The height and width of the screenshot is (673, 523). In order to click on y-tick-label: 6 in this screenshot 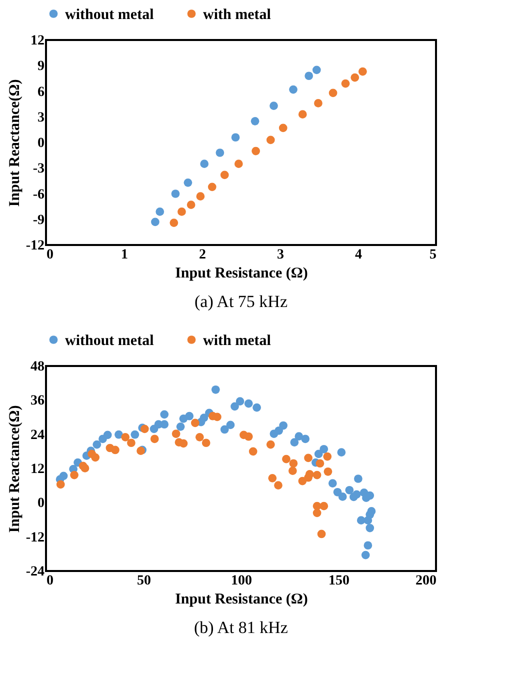, I will do `click(41, 92)`.